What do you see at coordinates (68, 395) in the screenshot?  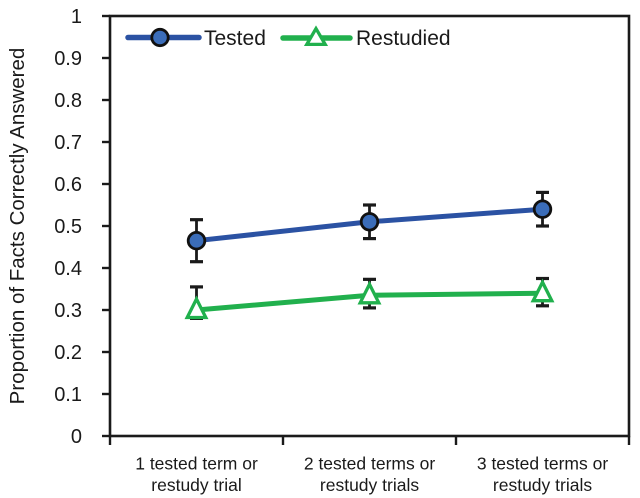 I see `y-tick-label: 0.1` at bounding box center [68, 395].